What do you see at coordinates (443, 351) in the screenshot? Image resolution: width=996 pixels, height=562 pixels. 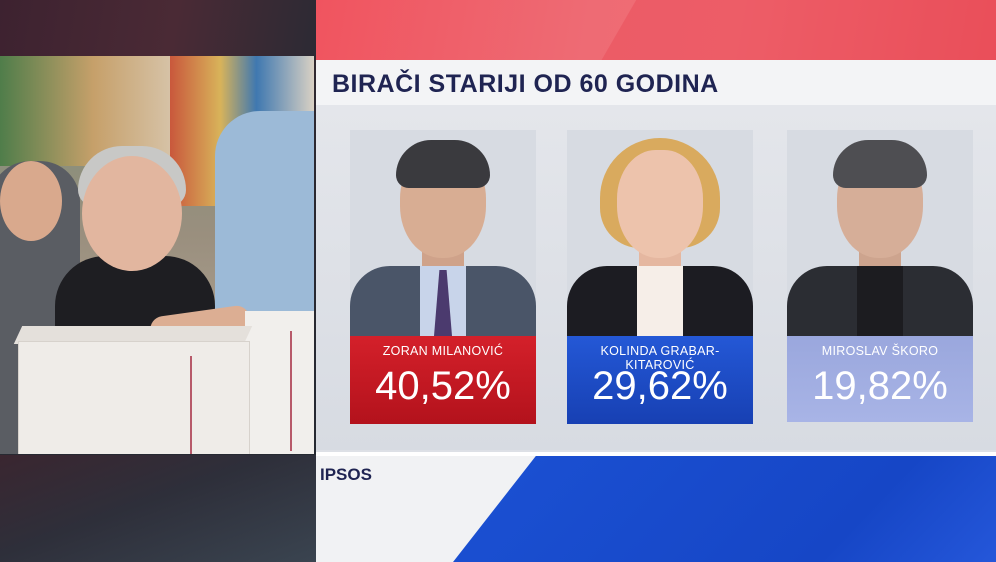 I see `candidate-name: ZORAN MILANOVIĆ` at bounding box center [443, 351].